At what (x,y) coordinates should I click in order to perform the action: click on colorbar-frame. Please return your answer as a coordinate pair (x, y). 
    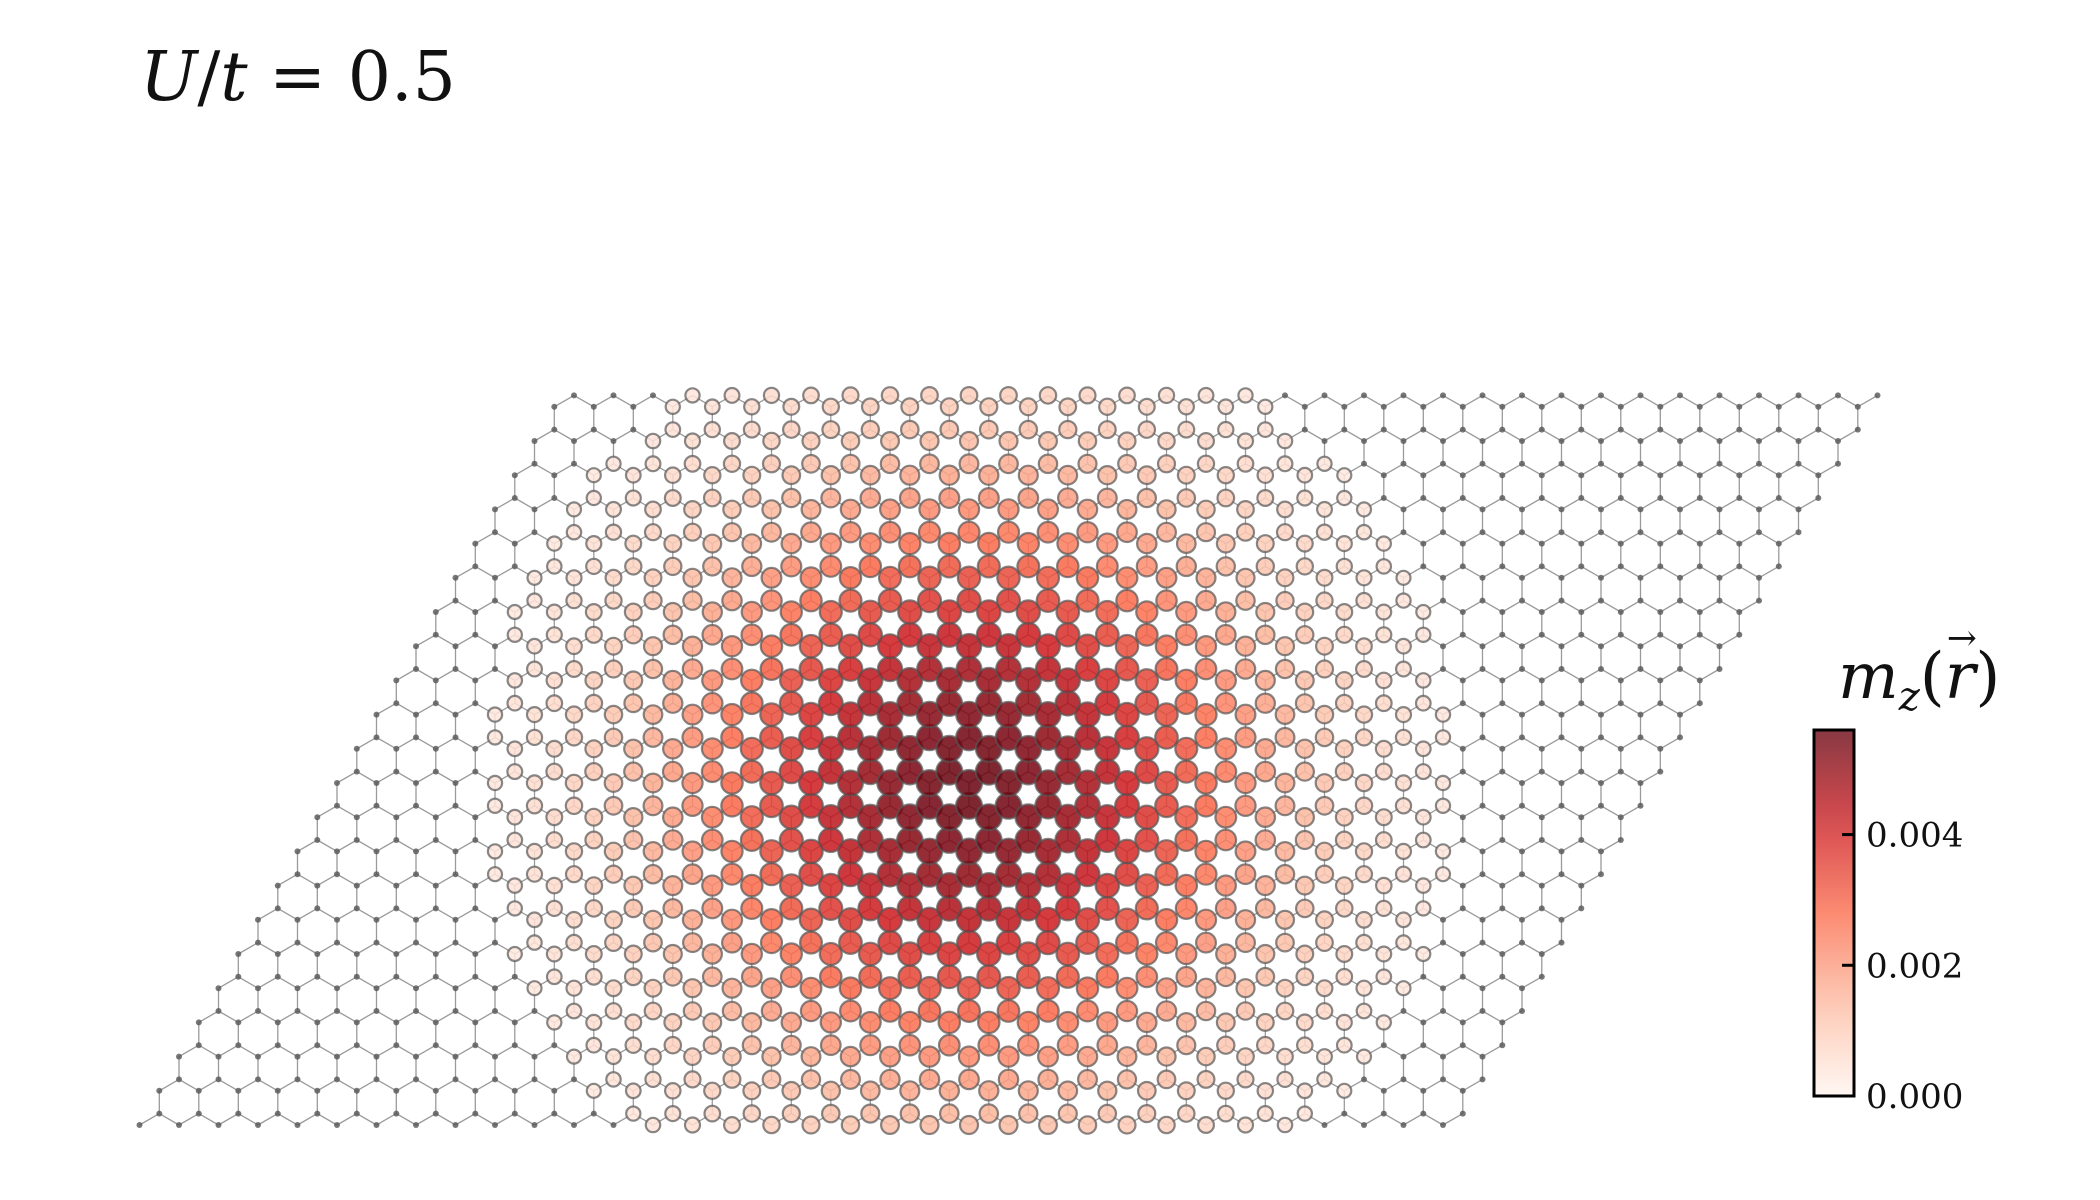
    Looking at the image, I should click on (1834, 913).